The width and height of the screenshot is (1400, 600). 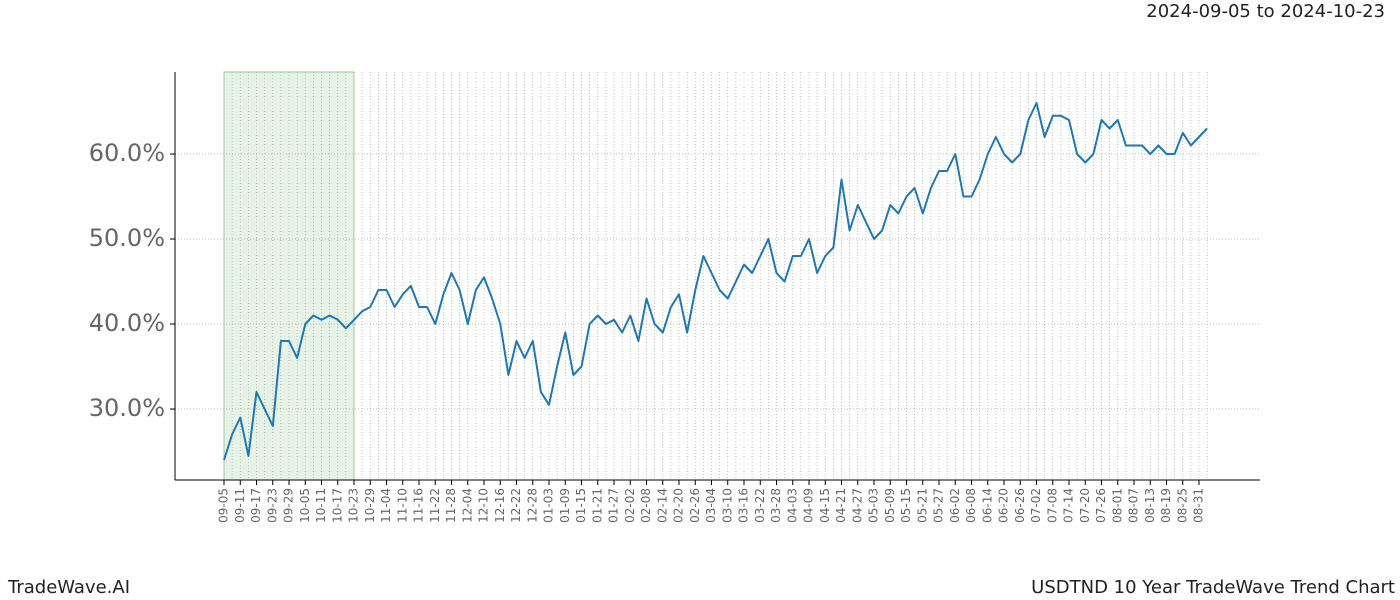 I want to click on x-tick-label: 06-08, so click(x=971, y=505).